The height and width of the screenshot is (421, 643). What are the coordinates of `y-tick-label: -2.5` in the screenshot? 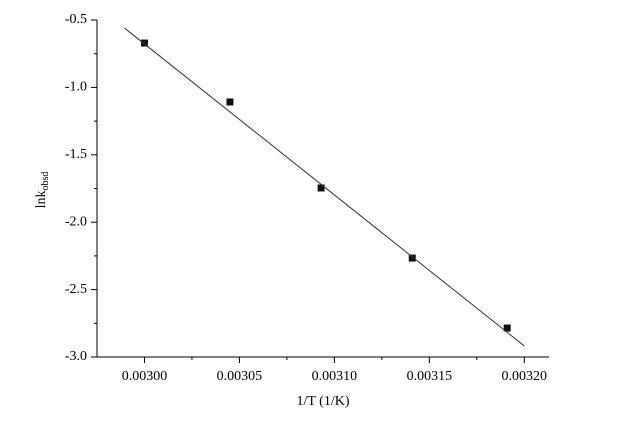 It's located at (76, 289).